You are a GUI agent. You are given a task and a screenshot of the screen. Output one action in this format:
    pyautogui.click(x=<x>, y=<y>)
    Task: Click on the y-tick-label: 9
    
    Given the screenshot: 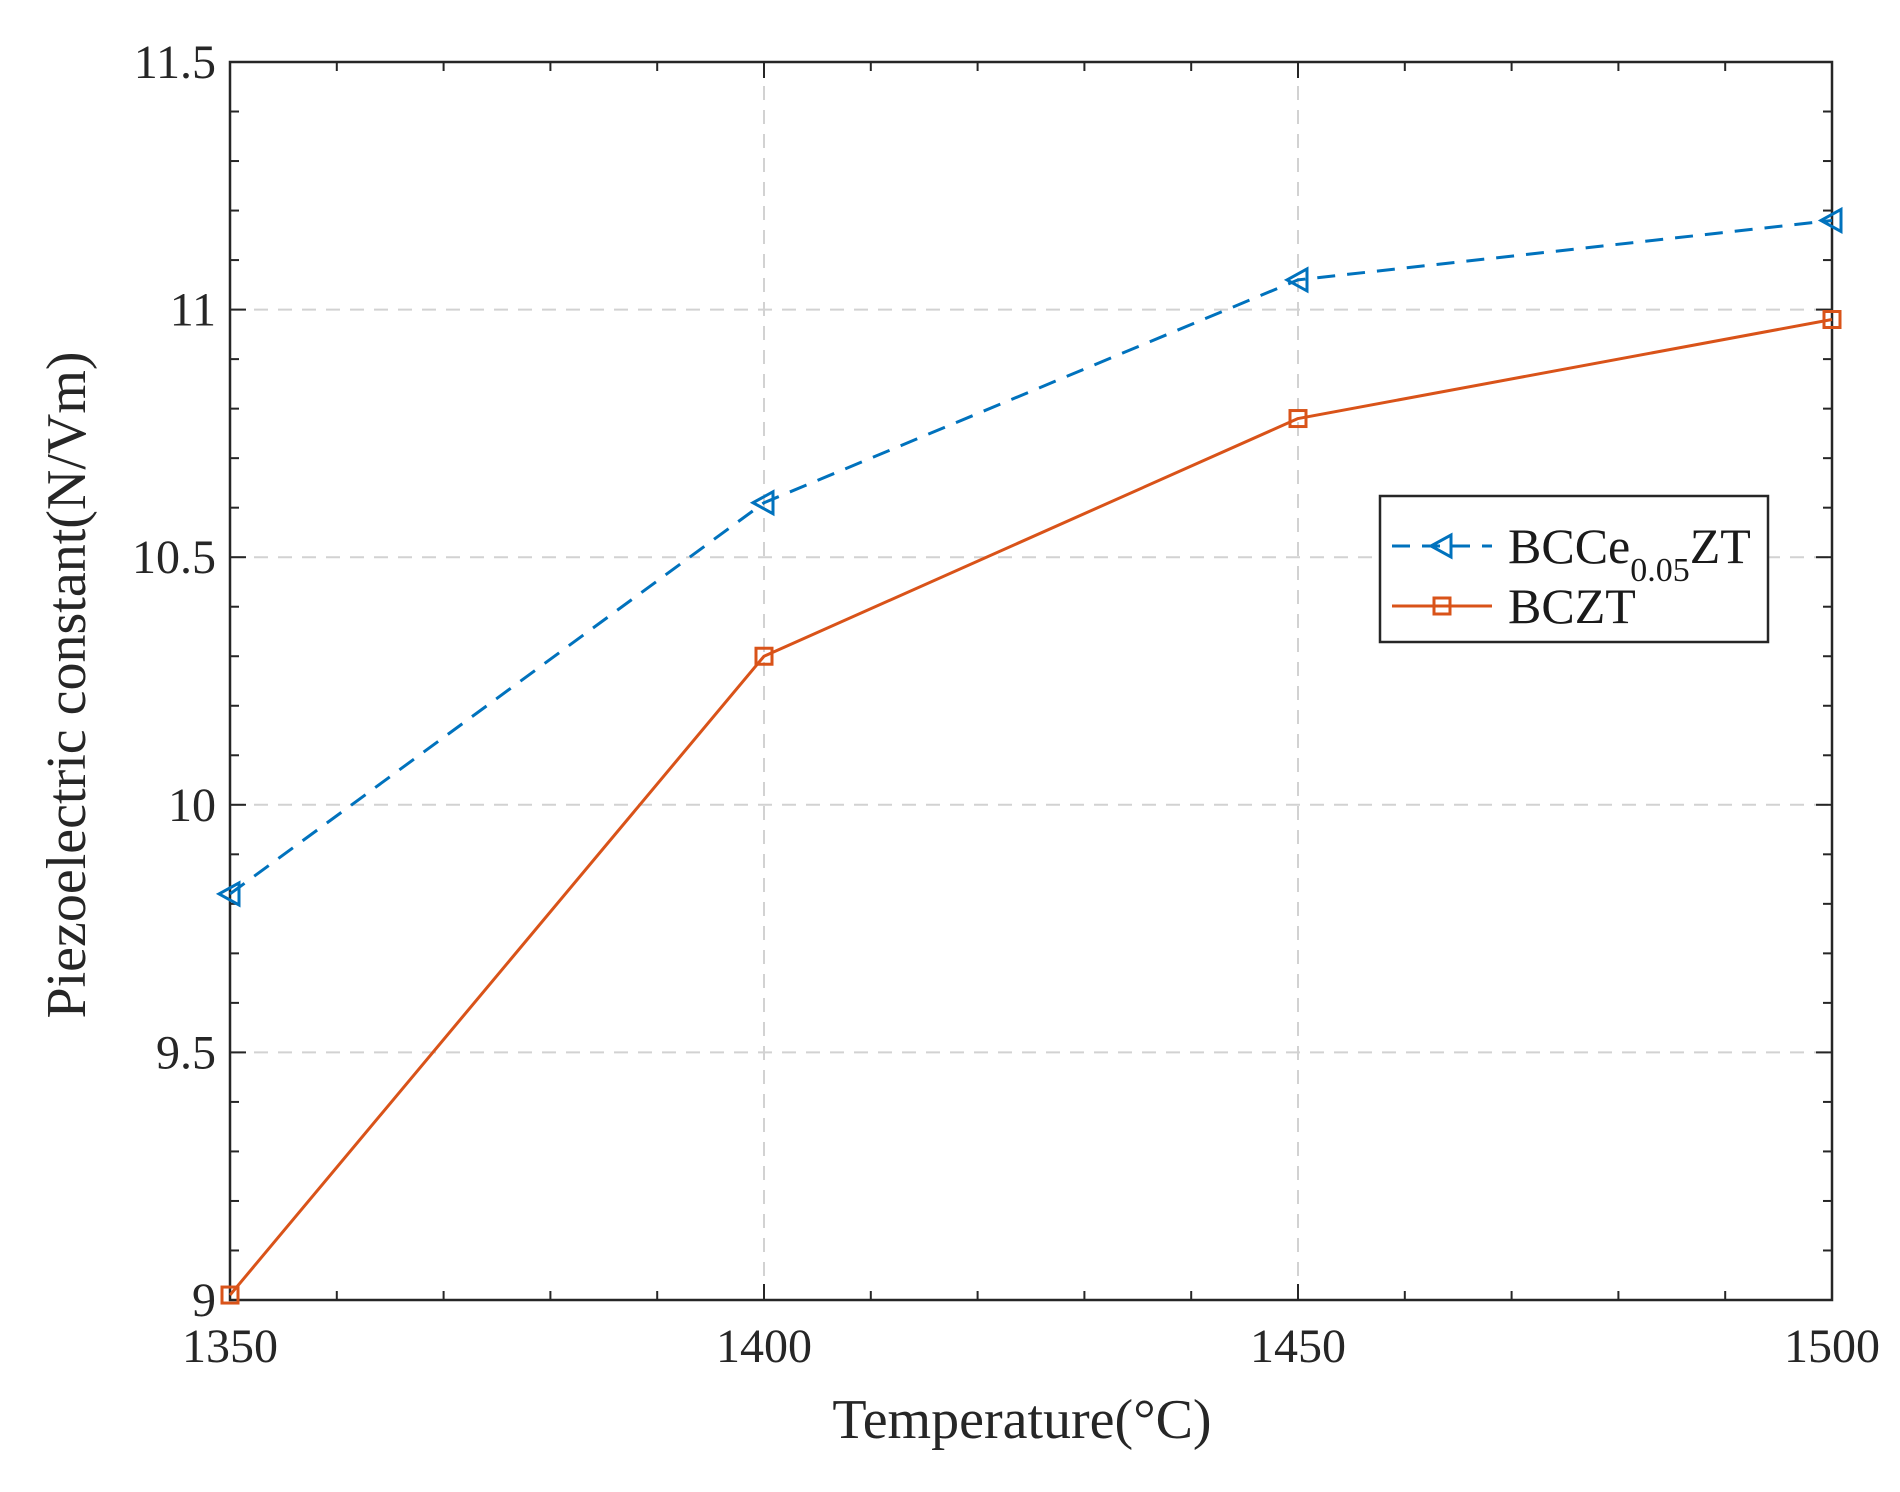 What is the action you would take?
    pyautogui.click(x=204, y=1300)
    